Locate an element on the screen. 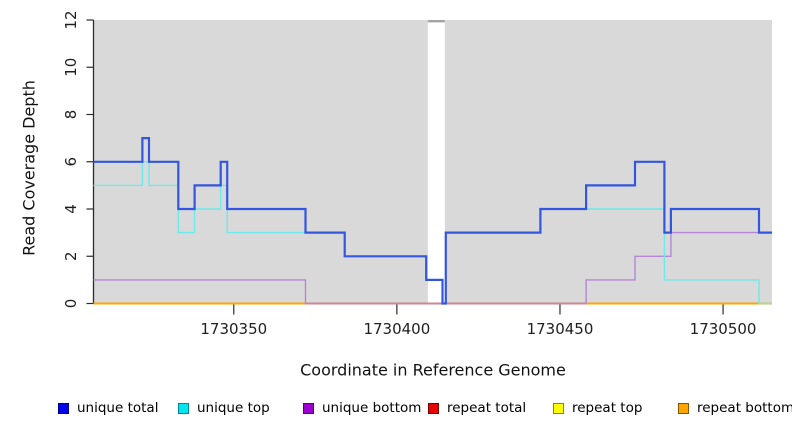  y-tick-label: 12 is located at coordinates (71, 19).